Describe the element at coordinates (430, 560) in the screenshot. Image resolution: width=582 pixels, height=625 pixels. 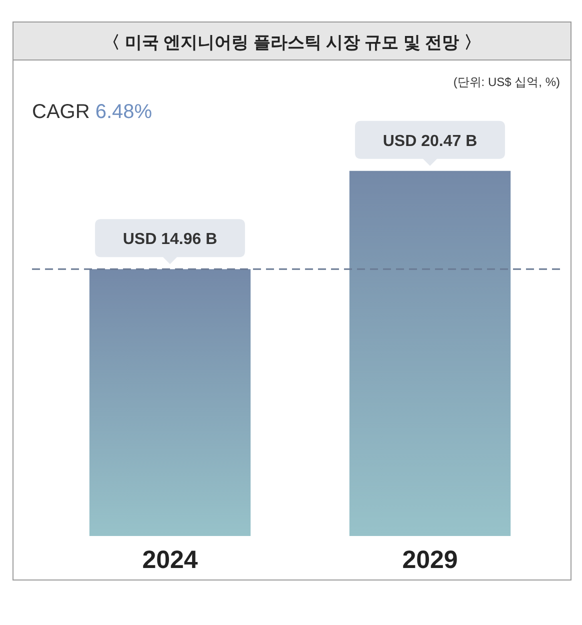
I see `x-tick-label: 2029` at that location.